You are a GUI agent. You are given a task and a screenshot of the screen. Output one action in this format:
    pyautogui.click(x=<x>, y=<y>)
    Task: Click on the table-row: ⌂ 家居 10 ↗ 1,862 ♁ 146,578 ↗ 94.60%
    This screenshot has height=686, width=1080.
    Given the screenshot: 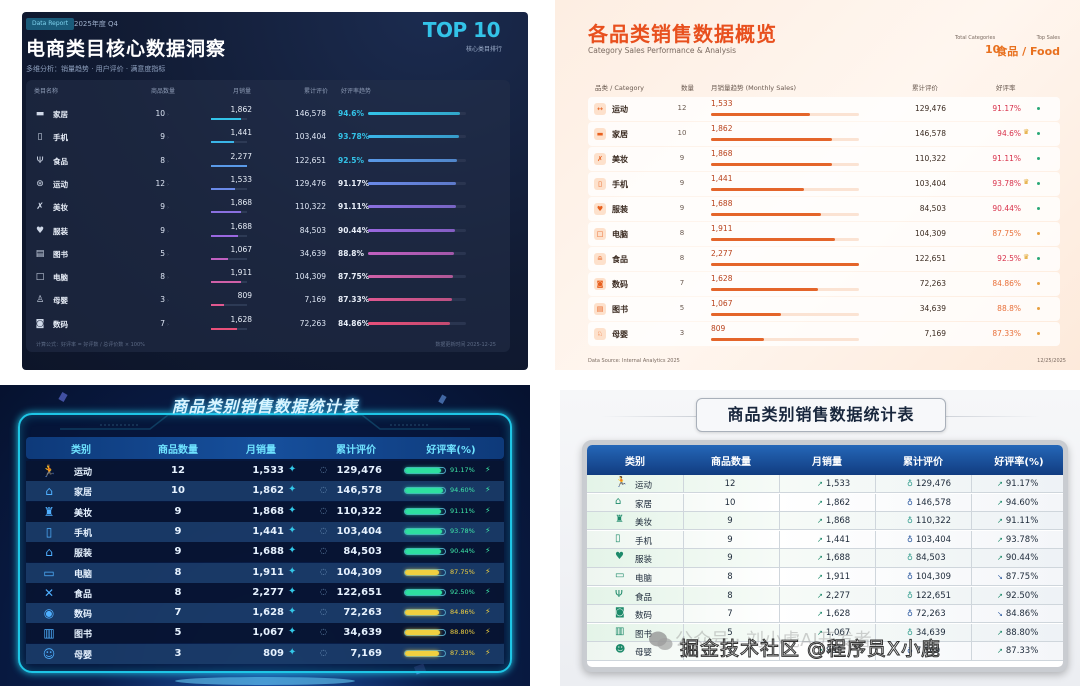 What is the action you would take?
    pyautogui.click(x=825, y=502)
    